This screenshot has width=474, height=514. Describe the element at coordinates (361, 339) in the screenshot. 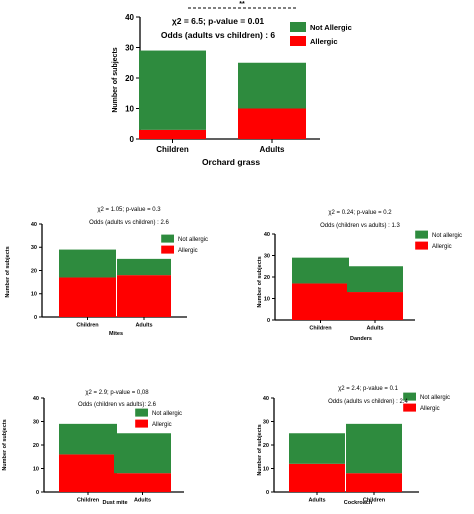

I see `chart-title: Danders` at that location.